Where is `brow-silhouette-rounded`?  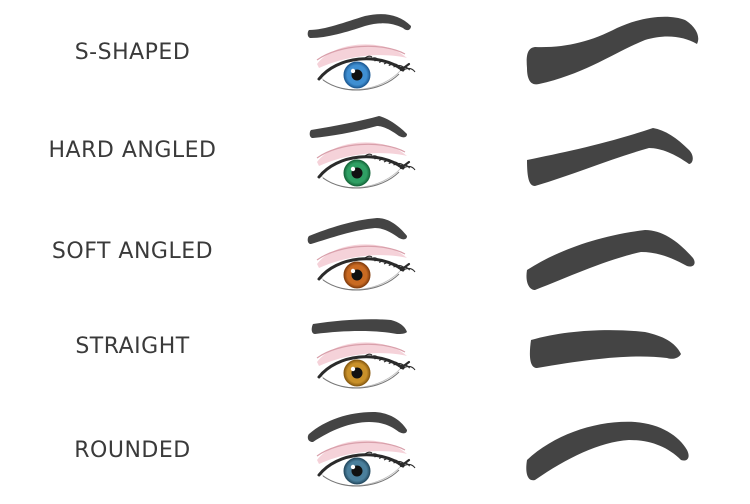 brow-silhouette-rounded is located at coordinates (605, 454).